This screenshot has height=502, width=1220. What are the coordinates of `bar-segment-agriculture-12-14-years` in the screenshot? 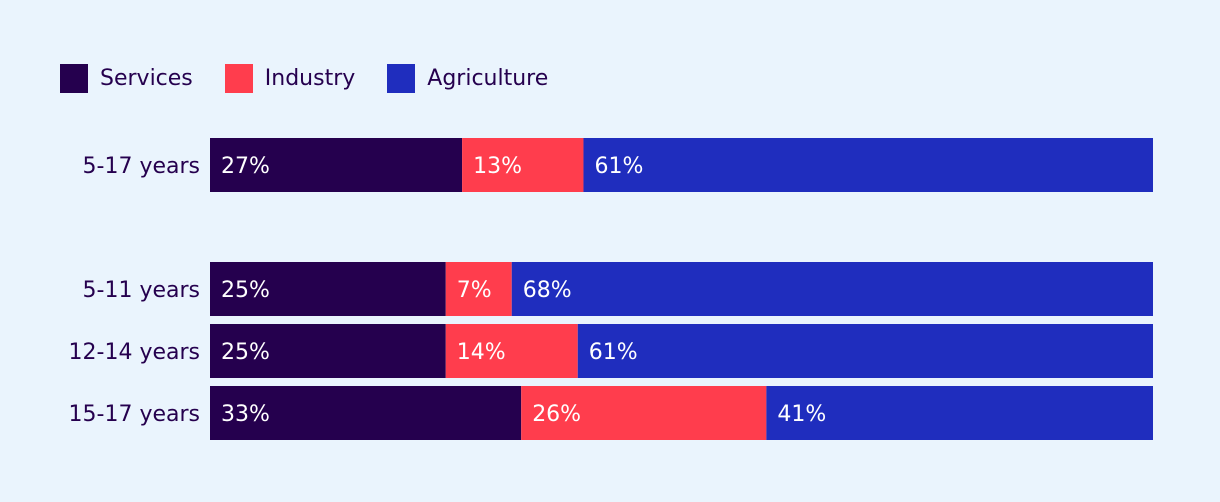 It's located at (865, 351).